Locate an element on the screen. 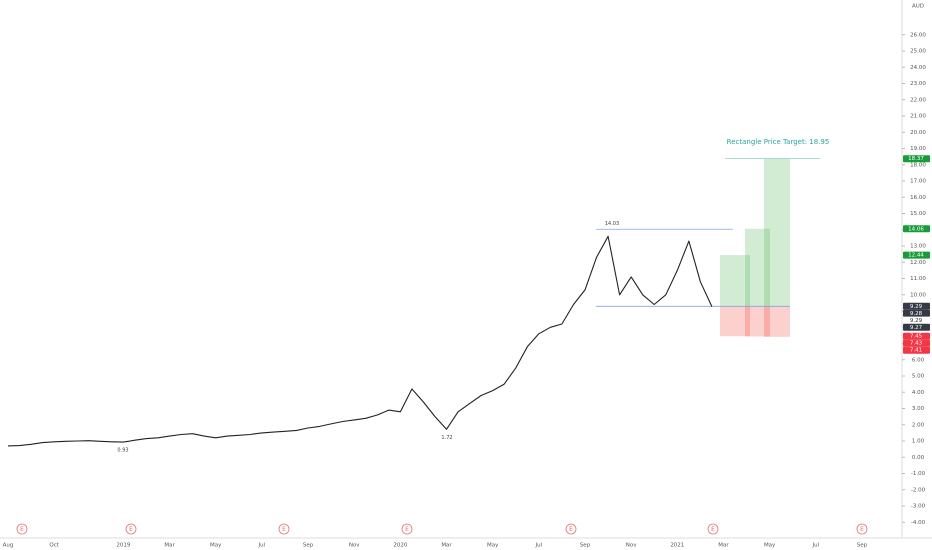 The width and height of the screenshot is (932, 550). y-tick-label: -1.00 is located at coordinates (918, 474).